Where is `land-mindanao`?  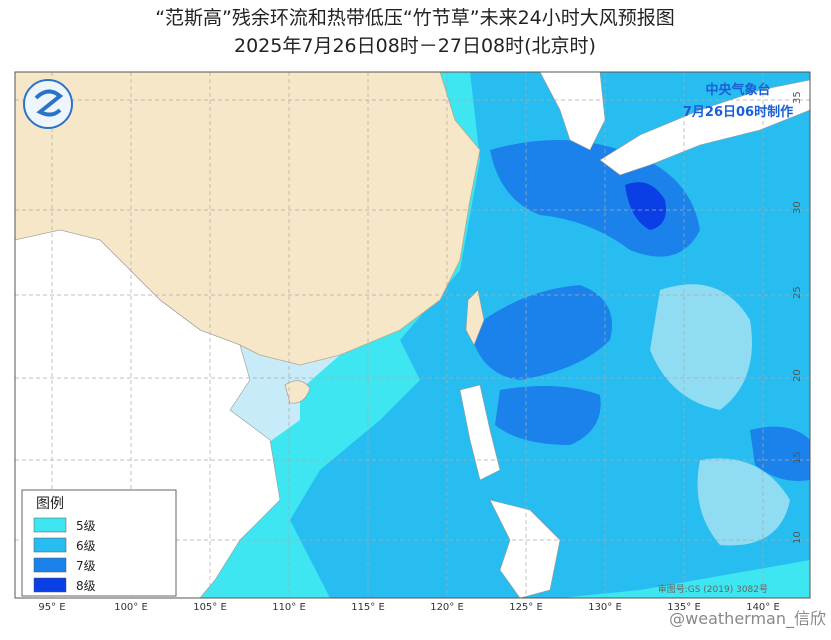 land-mindanao is located at coordinates (525, 548).